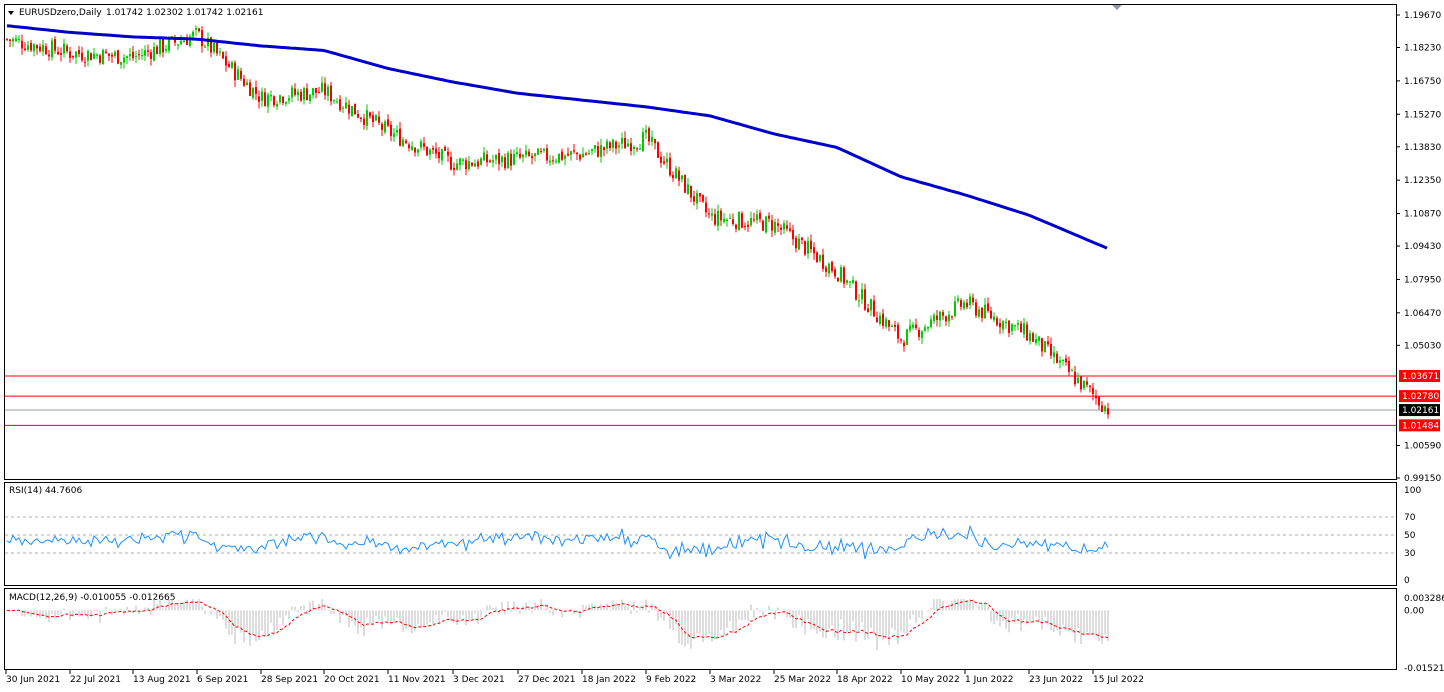 This screenshot has width=1444, height=692. What do you see at coordinates (1422, 16) in the screenshot?
I see `price-tick-label: 1.19670` at bounding box center [1422, 16].